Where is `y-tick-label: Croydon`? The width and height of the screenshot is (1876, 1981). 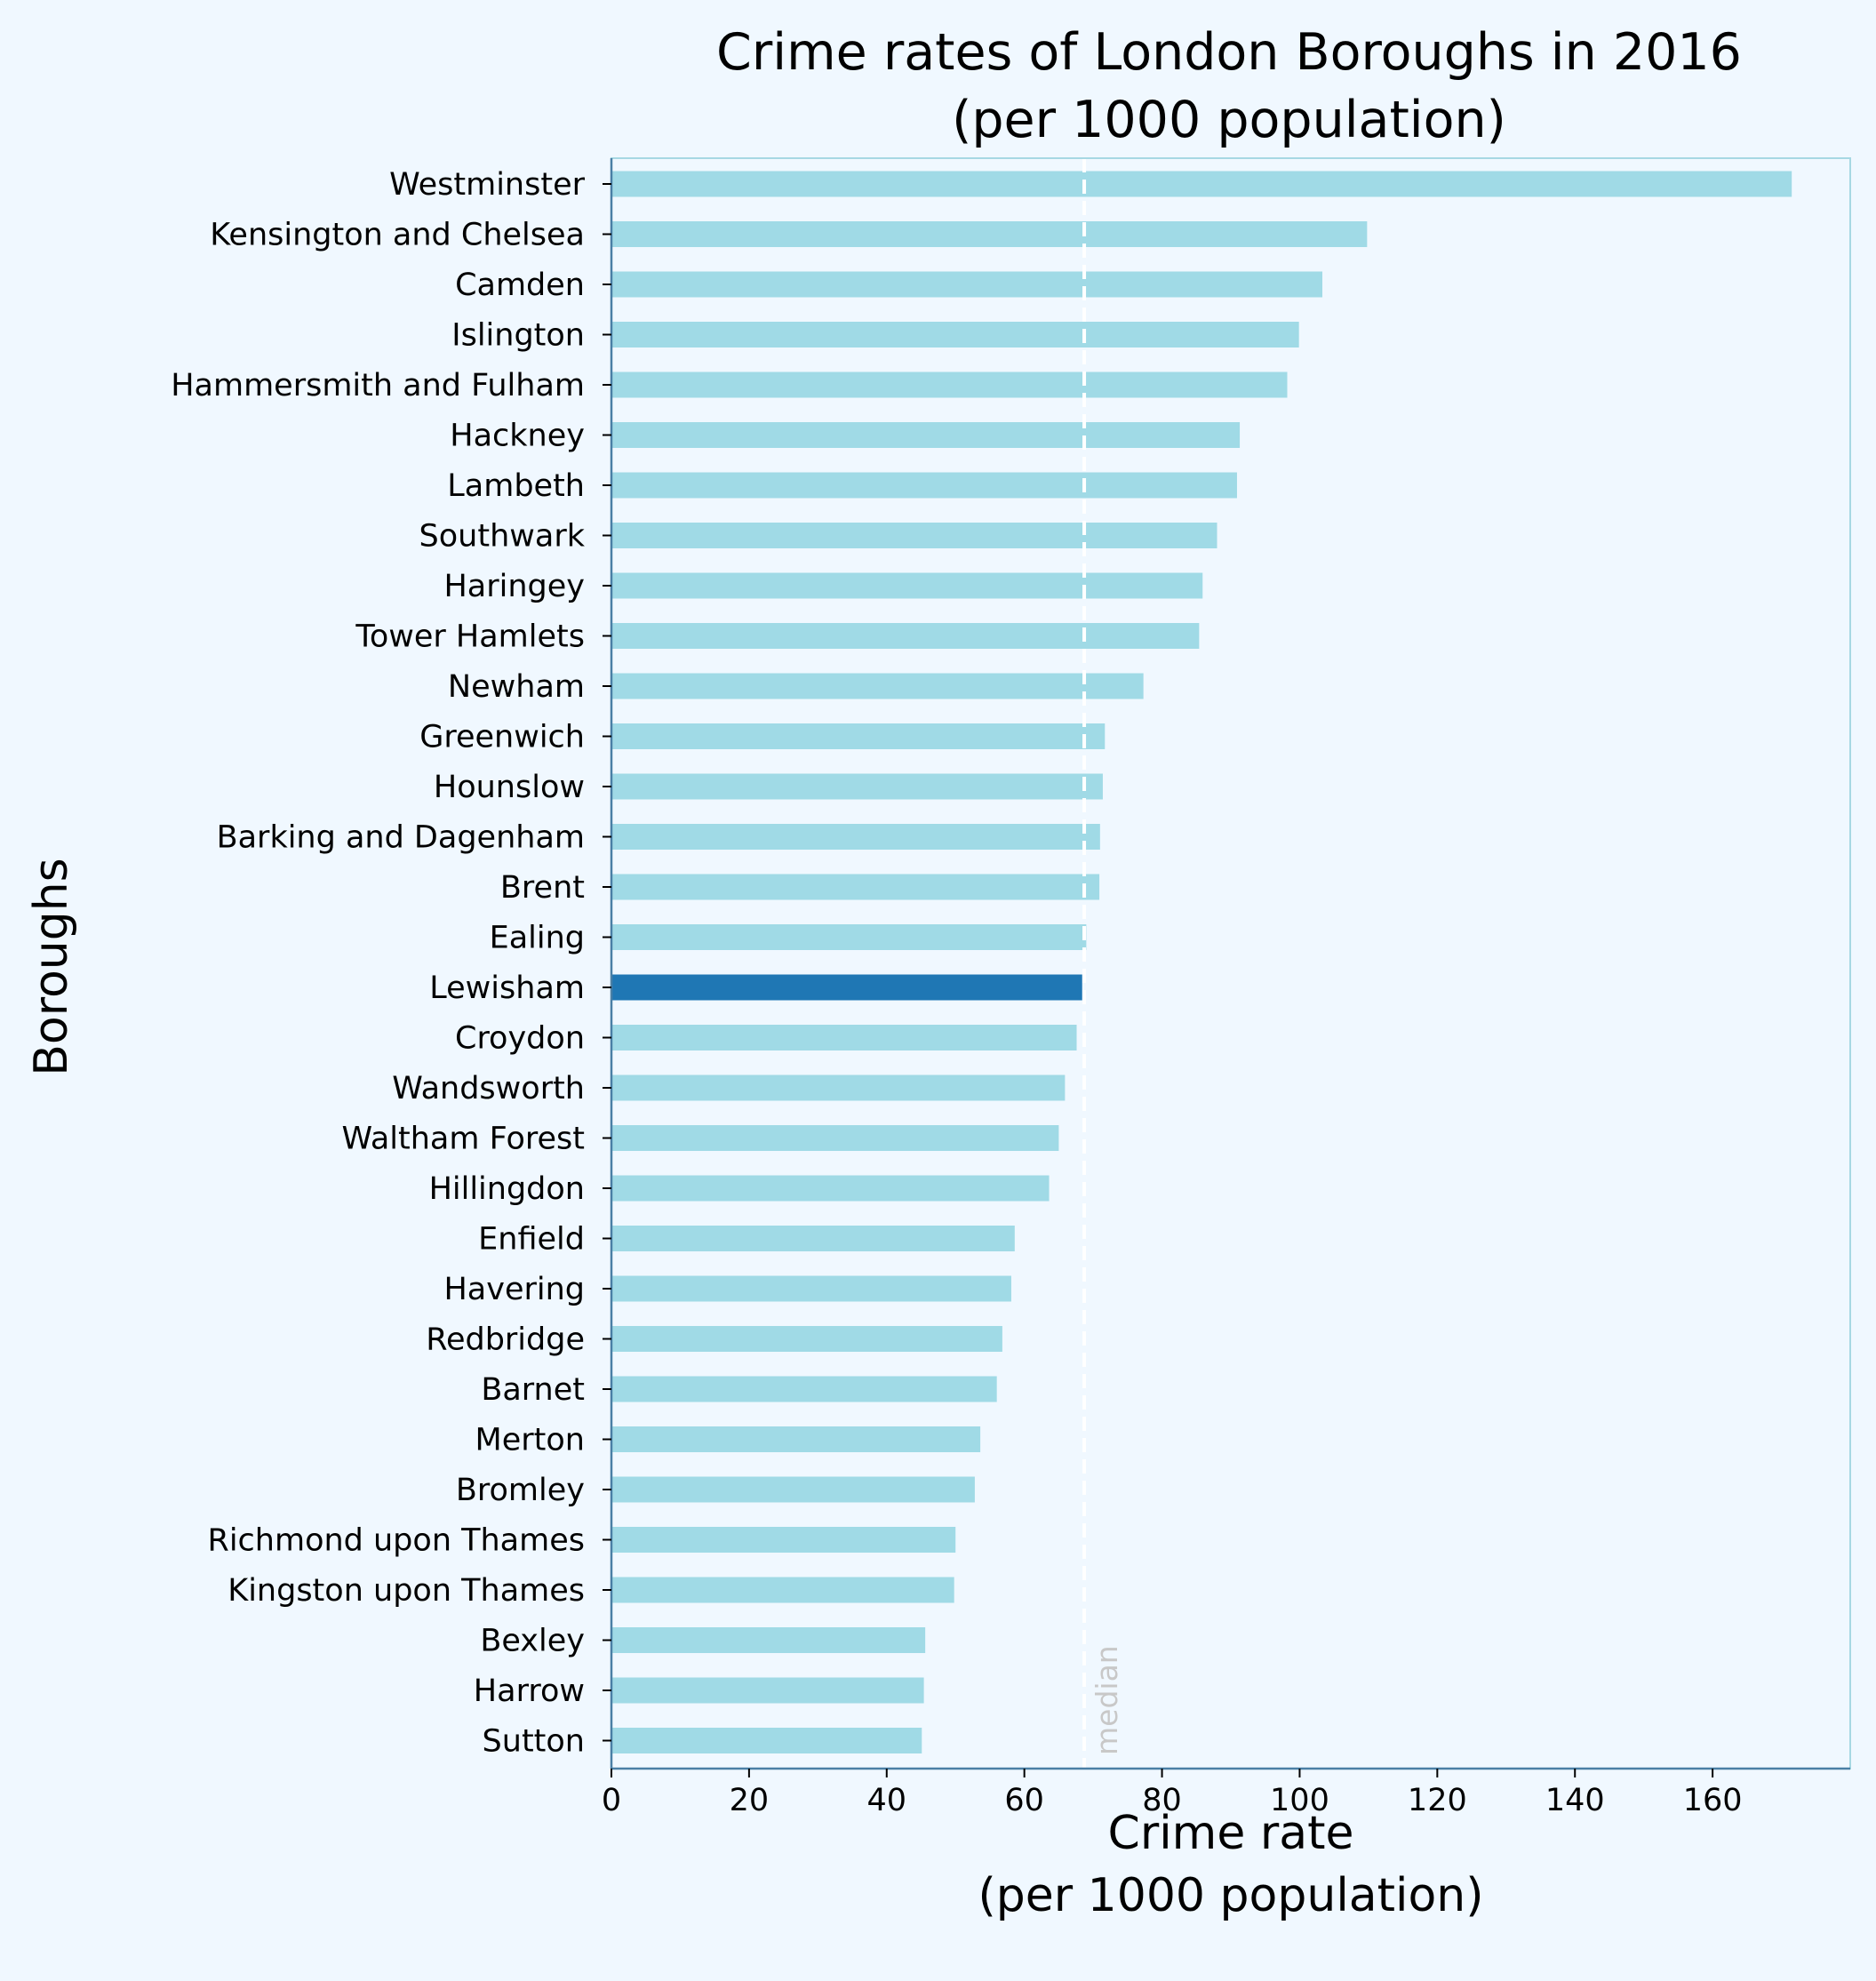 y-tick-label: Croydon is located at coordinates (520, 1039).